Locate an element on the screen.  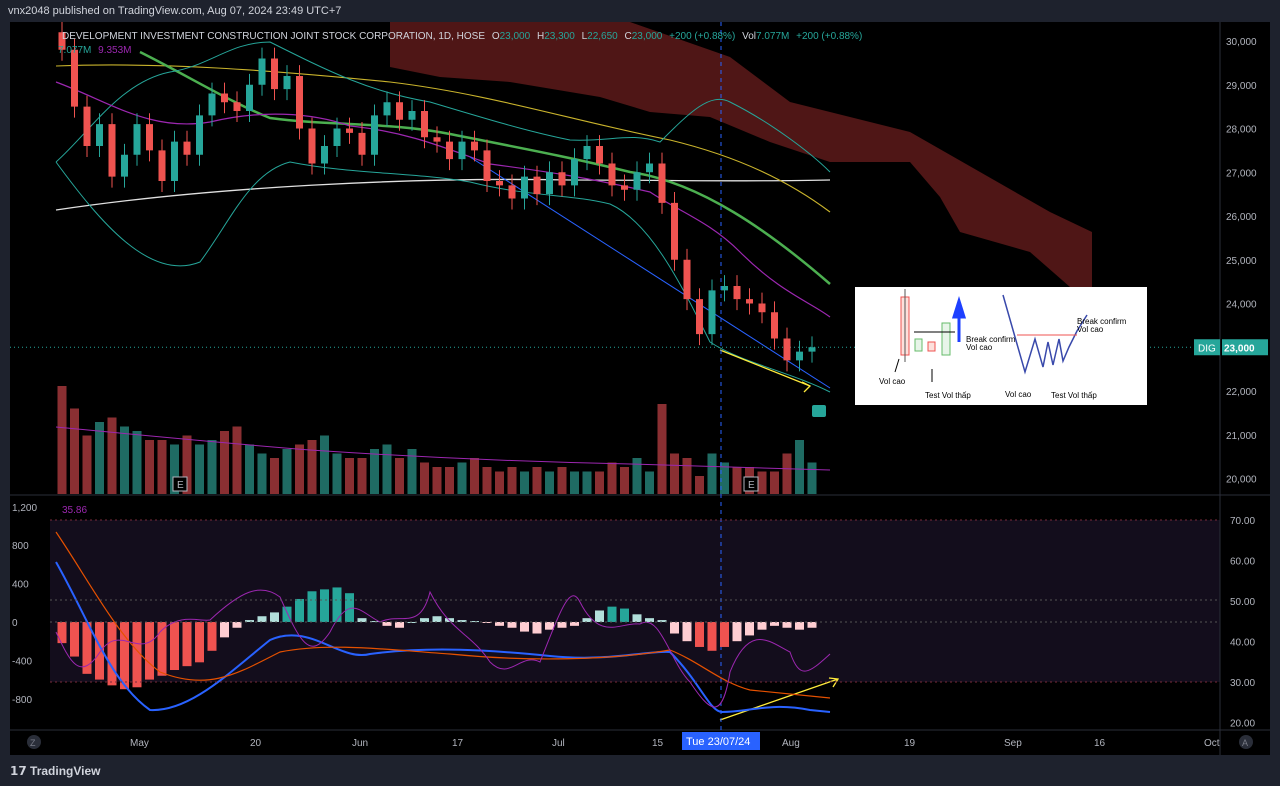
inset-text-volcao-4: Vol cao is located at coordinates (1018, 394).